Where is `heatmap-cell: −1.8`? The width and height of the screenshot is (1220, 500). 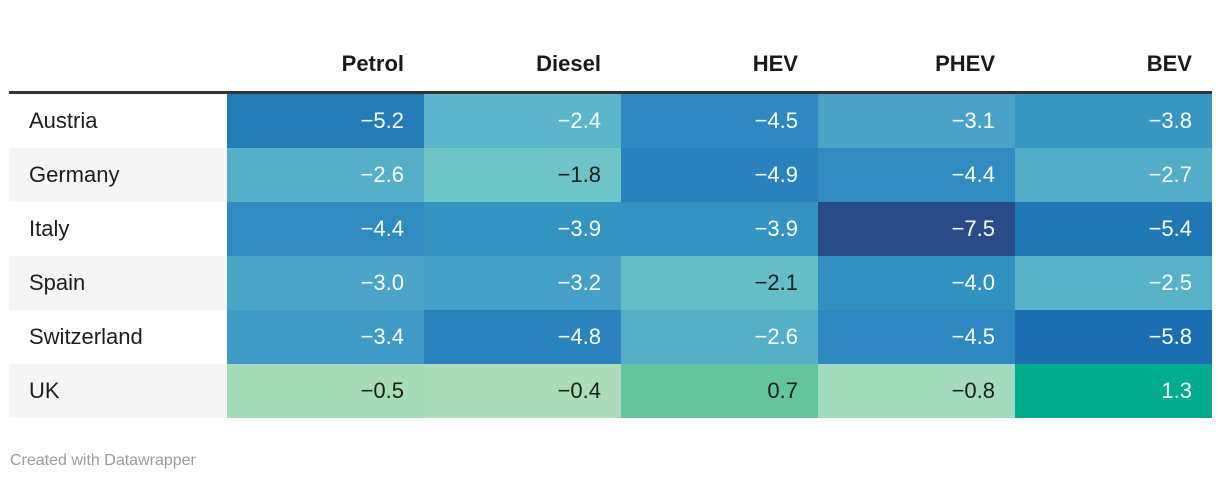
heatmap-cell: −1.8 is located at coordinates (522, 175).